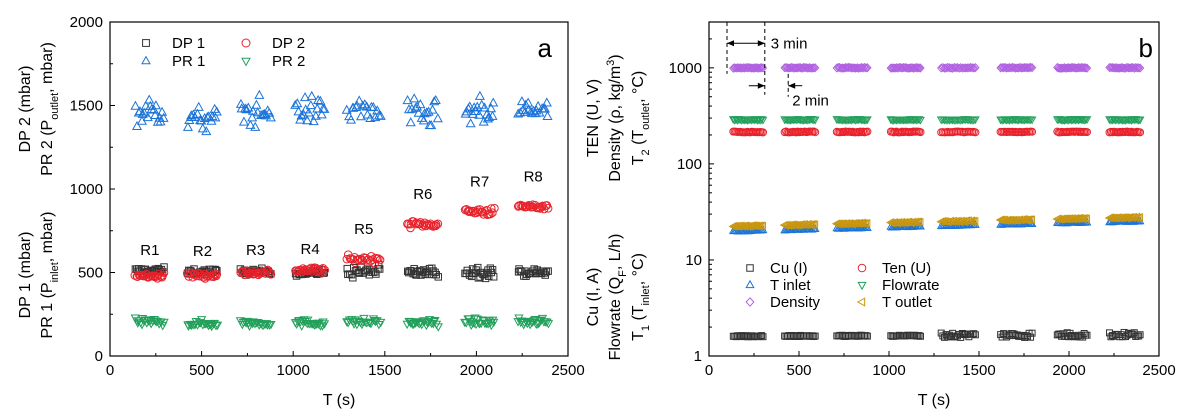 The height and width of the screenshot is (416, 1189). I want to click on y-axis-title: DP 2 (mbar), so click(25, 109).